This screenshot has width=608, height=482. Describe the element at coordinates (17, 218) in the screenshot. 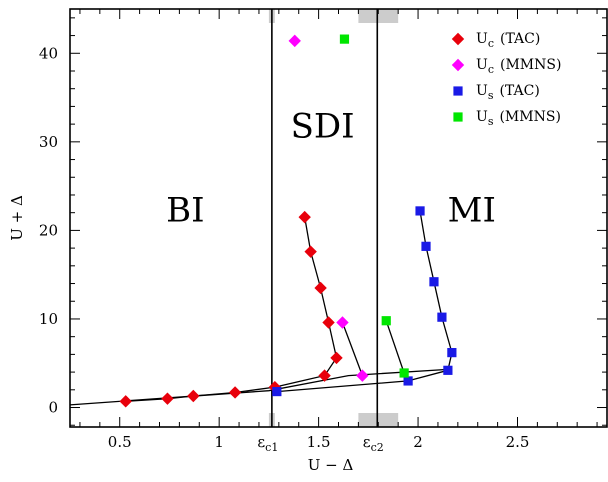

I see `y-axis-title: U + Δ` at that location.